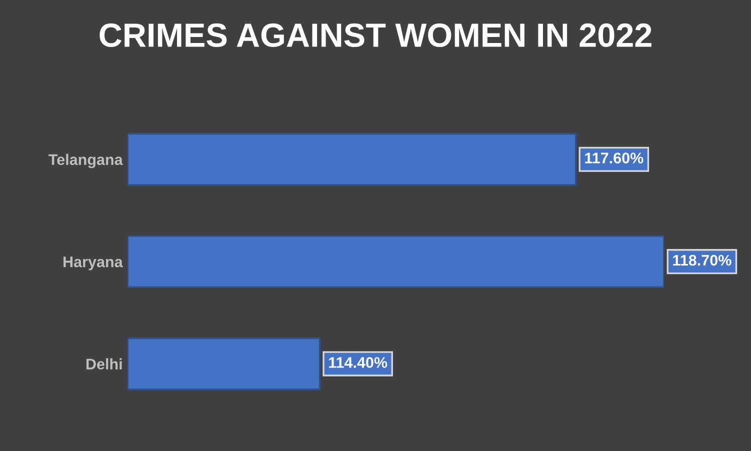 This screenshot has height=451, width=751. Describe the element at coordinates (376, 35) in the screenshot. I see `chart-title: CRIMES AGAINST WOMEN IN 2022` at that location.